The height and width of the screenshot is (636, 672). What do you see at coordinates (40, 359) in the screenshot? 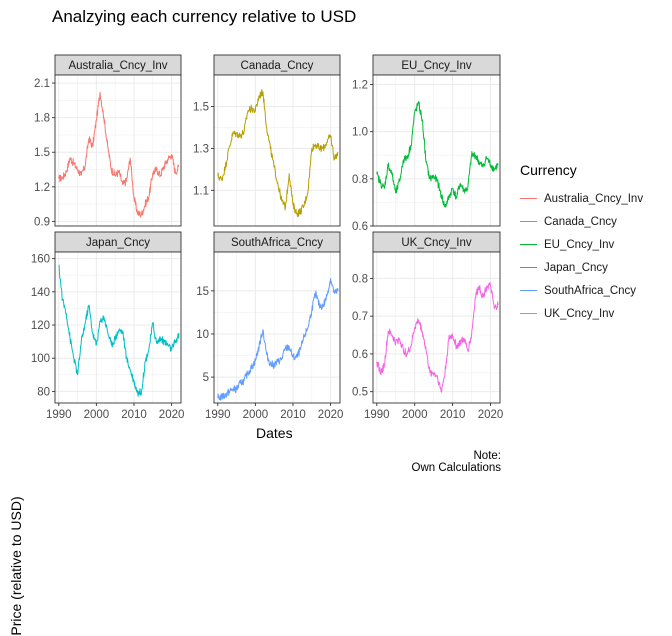
I see `y-tick-label: 100` at bounding box center [40, 359].